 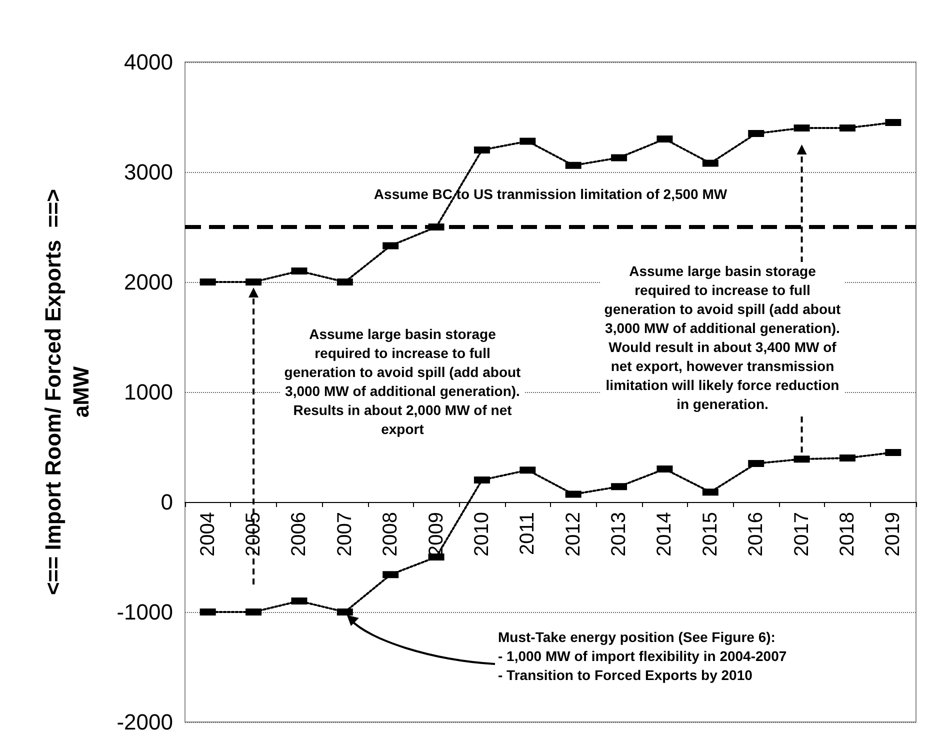 What do you see at coordinates (527, 534) in the screenshot?
I see `x-tick-label: 2011` at bounding box center [527, 534].